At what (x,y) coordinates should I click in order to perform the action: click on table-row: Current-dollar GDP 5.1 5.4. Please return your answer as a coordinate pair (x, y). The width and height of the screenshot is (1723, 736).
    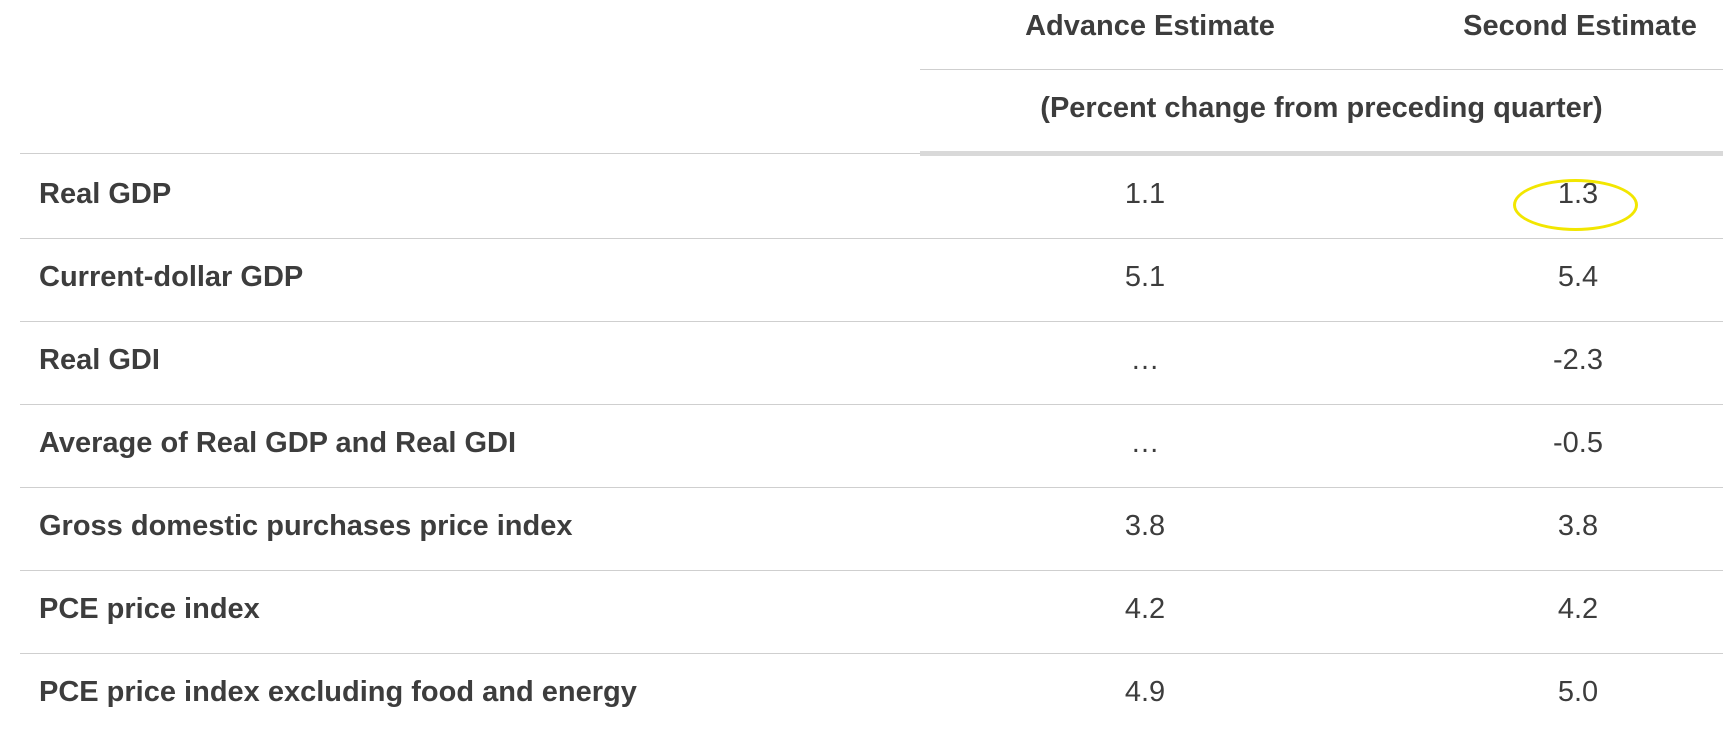
    Looking at the image, I should click on (871, 280).